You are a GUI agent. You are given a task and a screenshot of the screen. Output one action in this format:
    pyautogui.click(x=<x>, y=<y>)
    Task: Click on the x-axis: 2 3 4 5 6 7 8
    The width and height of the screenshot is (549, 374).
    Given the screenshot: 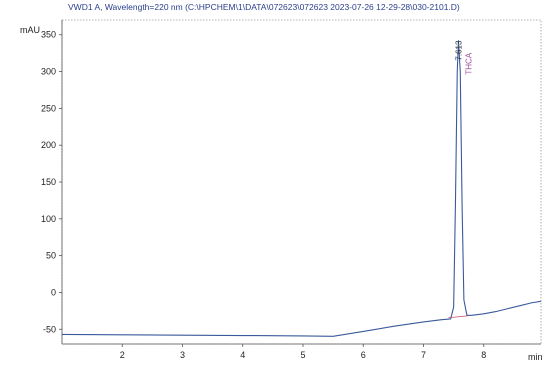 What is the action you would take?
    pyautogui.click(x=301, y=351)
    